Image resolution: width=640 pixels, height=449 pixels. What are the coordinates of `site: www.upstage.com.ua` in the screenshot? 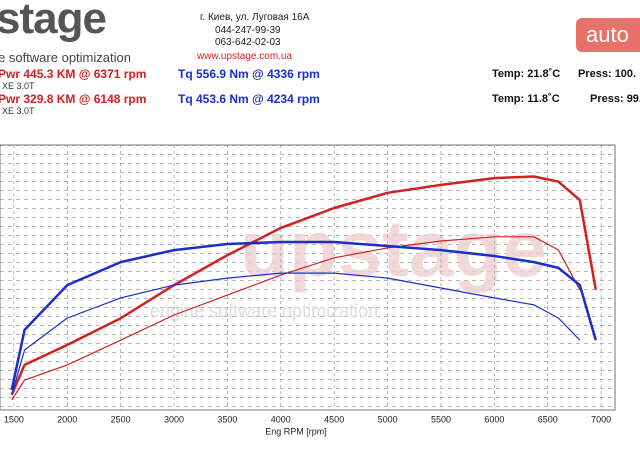 It's located at (245, 56).